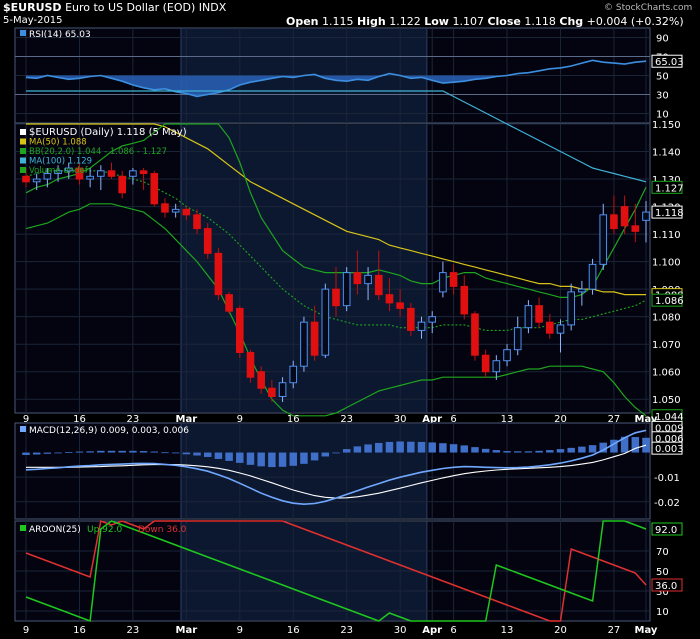 The height and width of the screenshot is (639, 700). Describe the element at coordinates (669, 449) in the screenshot. I see `macd-value-tag: 0.003` at that location.